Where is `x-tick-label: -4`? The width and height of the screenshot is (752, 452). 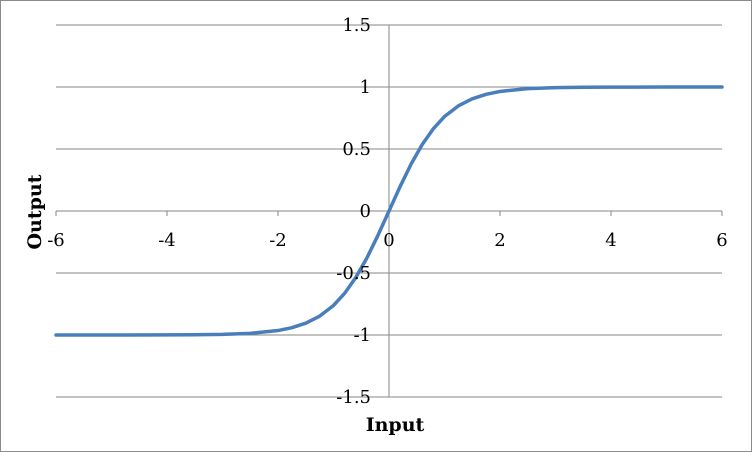 x-tick-label: -4 is located at coordinates (167, 240).